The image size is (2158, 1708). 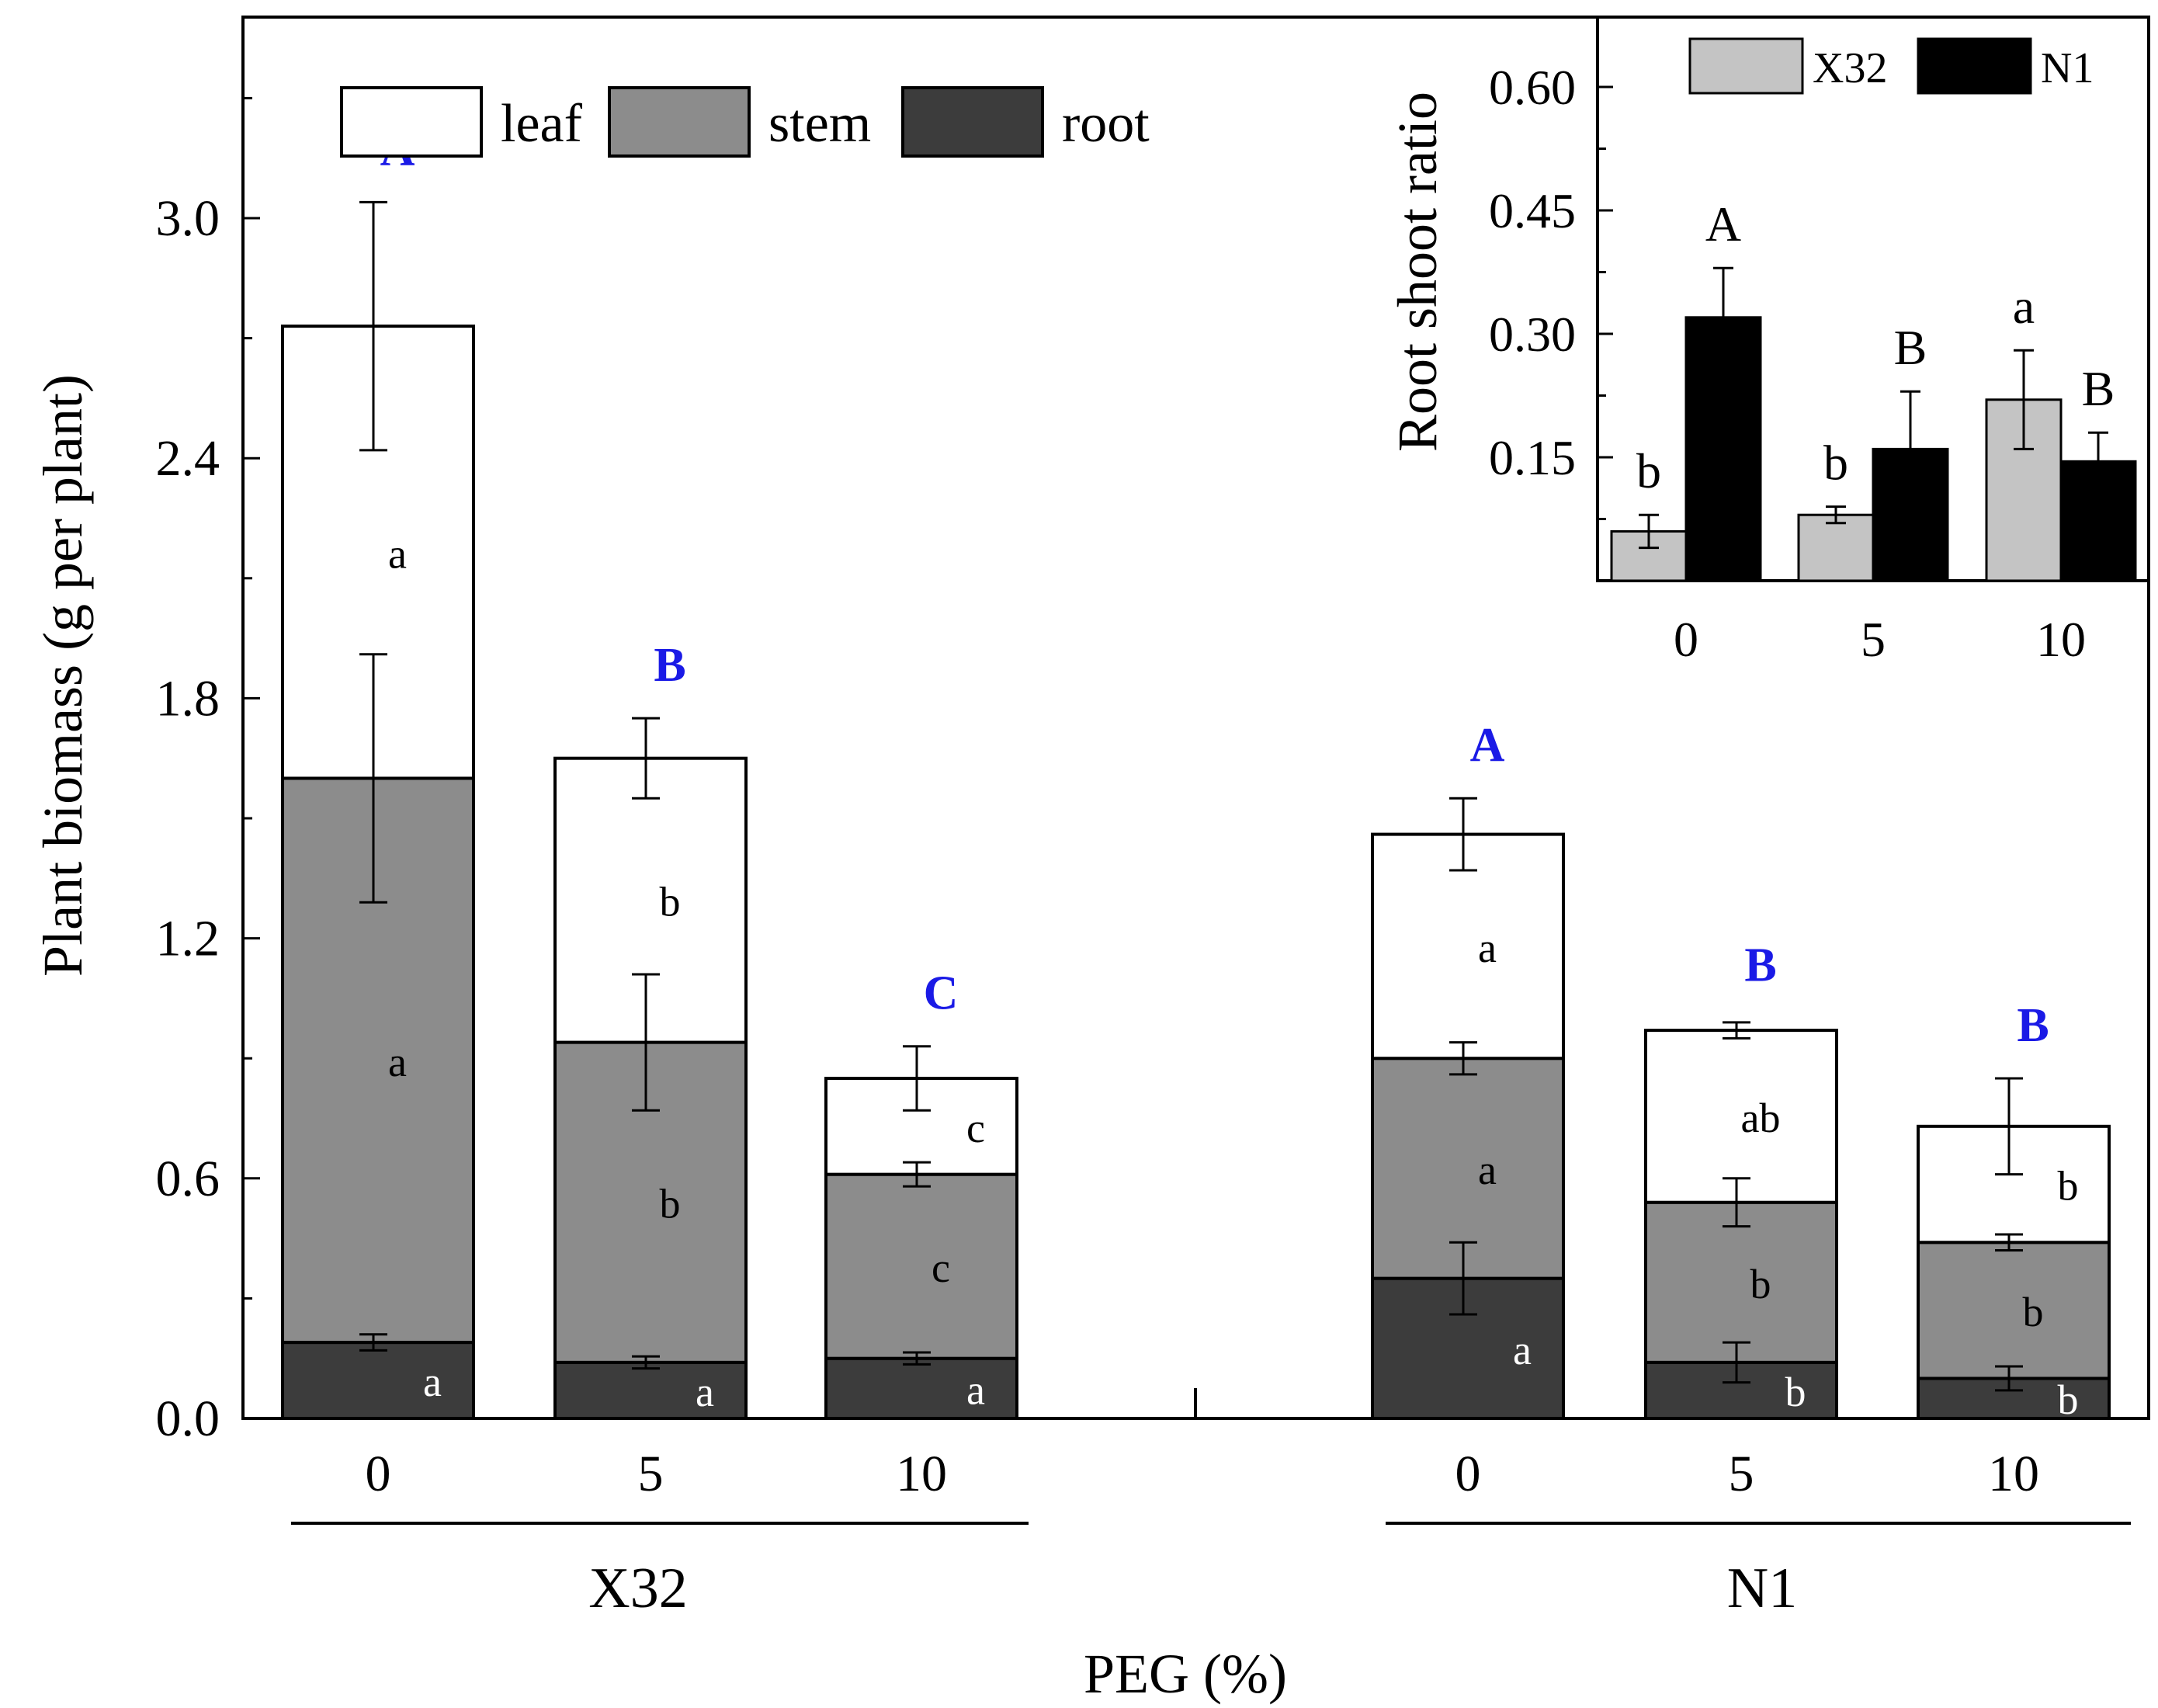 What do you see at coordinates (1186, 1674) in the screenshot?
I see `x-axis-title: PEG (%)` at bounding box center [1186, 1674].